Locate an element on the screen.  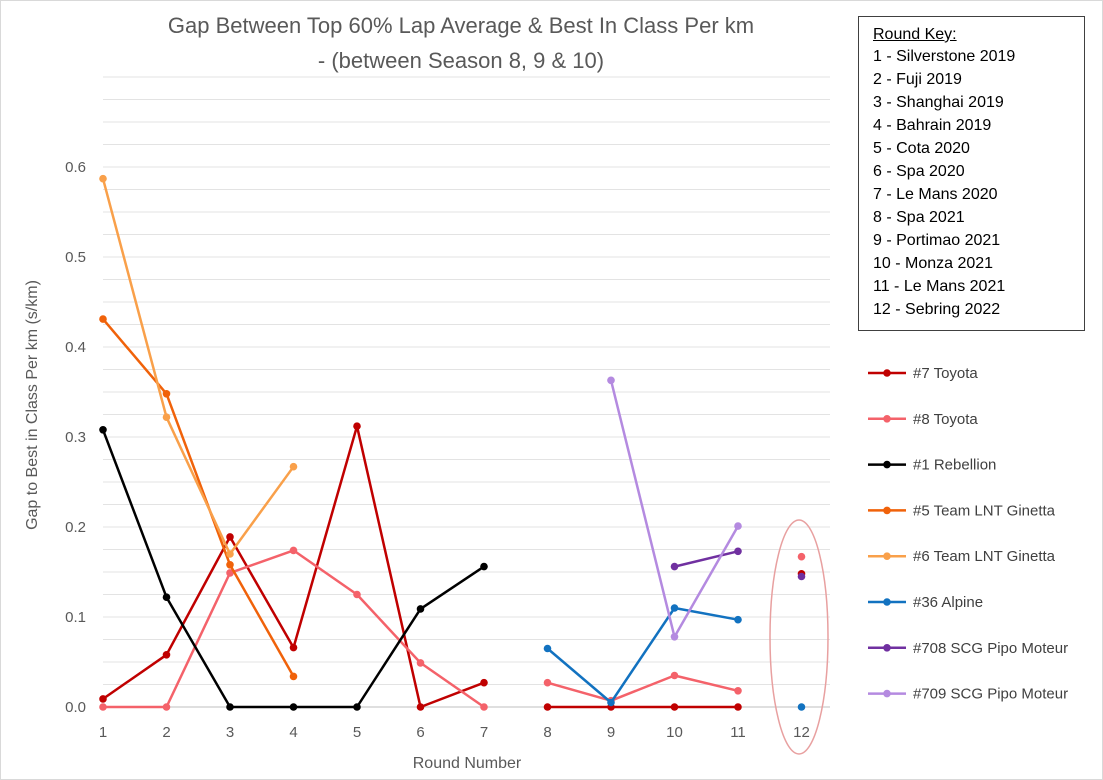
round-key-item: 6 - Spa 2020 is located at coordinates (919, 171).